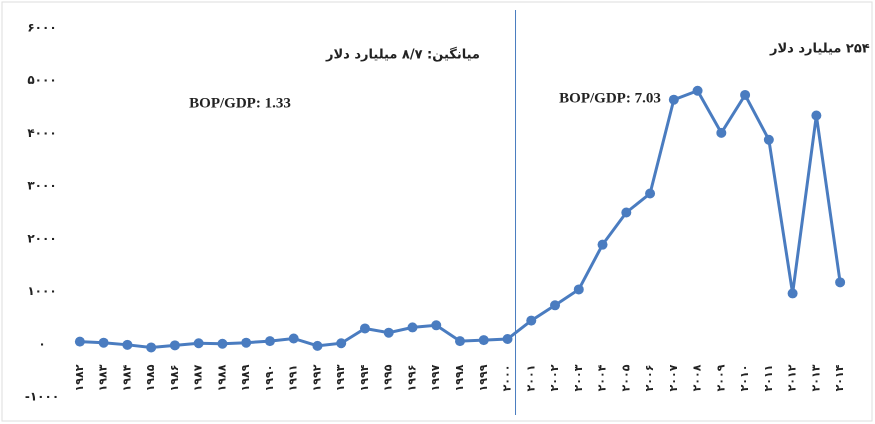 The width and height of the screenshot is (875, 424). Describe the element at coordinates (245, 377) in the screenshot. I see `x-tick-label: ۱۹۸۹` at that location.